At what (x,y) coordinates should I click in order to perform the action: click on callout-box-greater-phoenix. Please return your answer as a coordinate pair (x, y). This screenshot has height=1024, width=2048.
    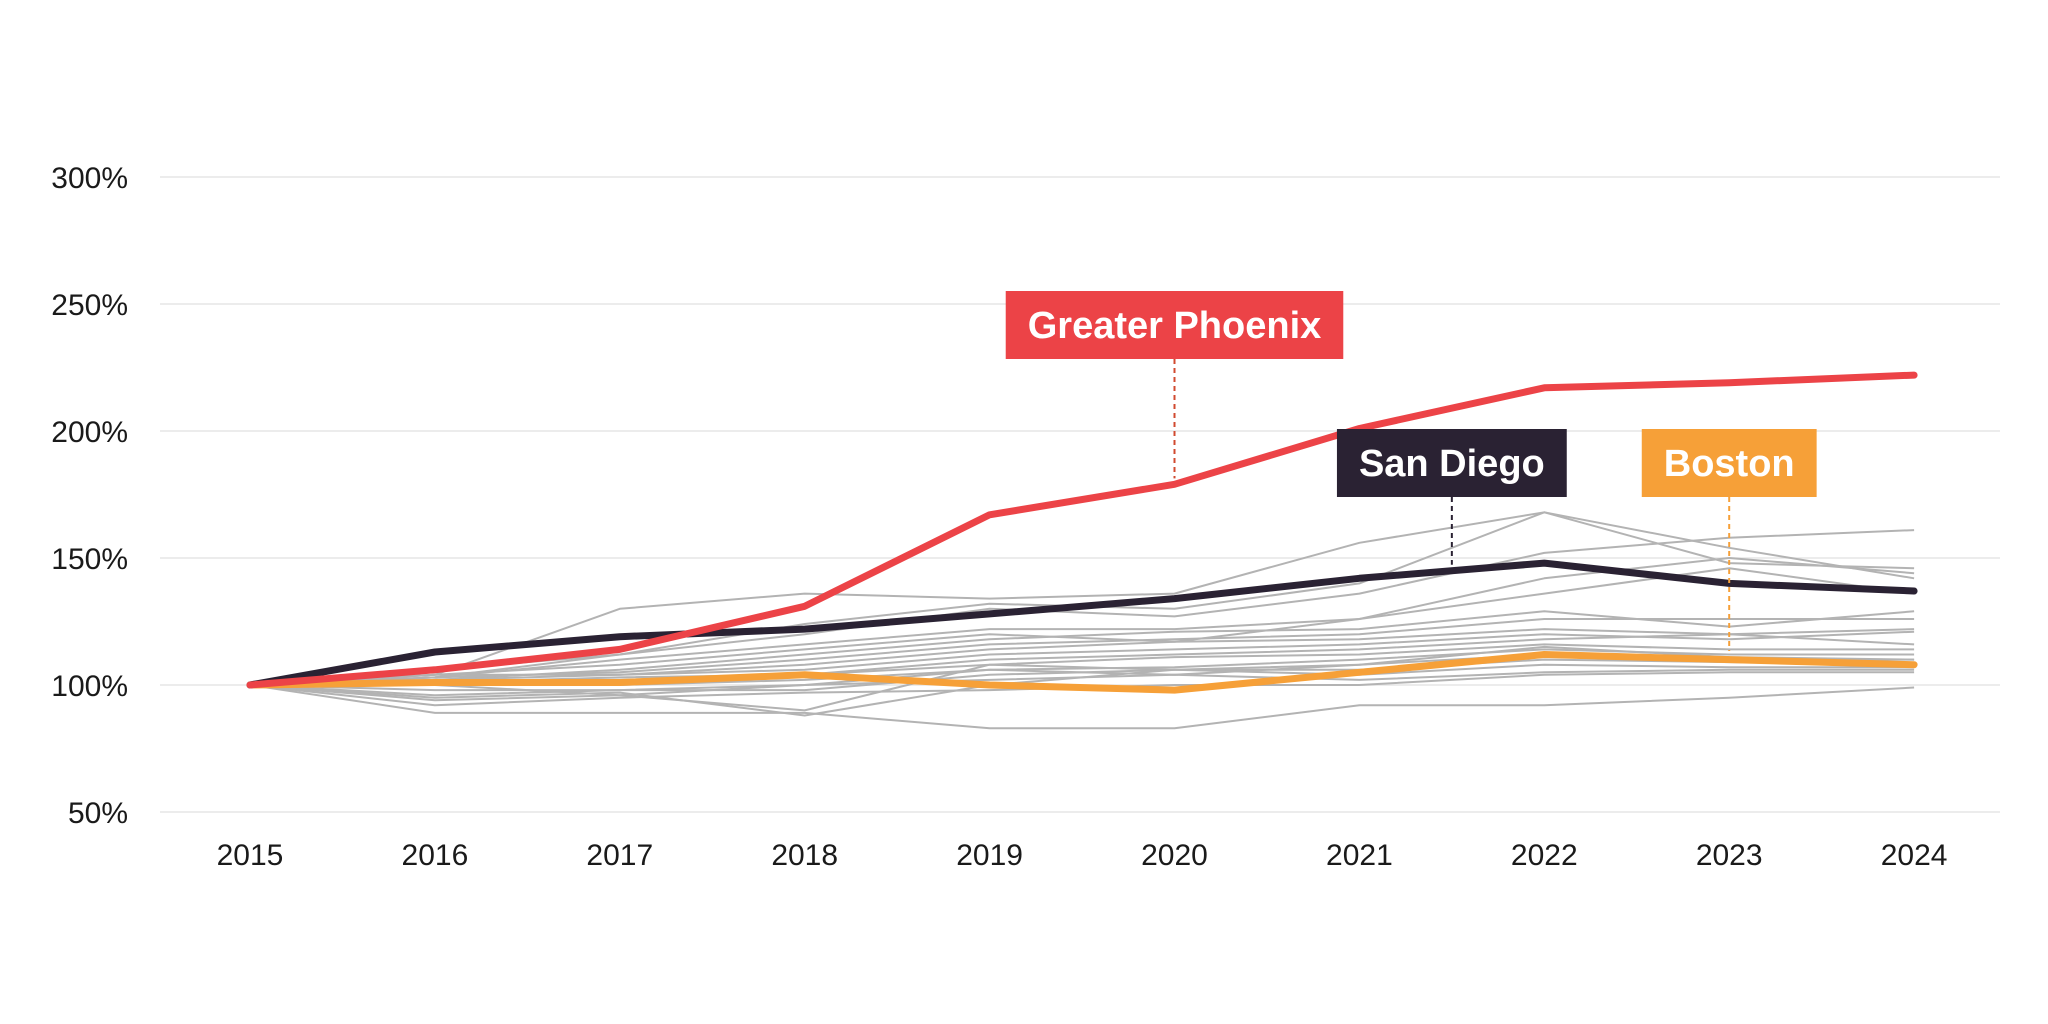
    Looking at the image, I should click on (1174, 325).